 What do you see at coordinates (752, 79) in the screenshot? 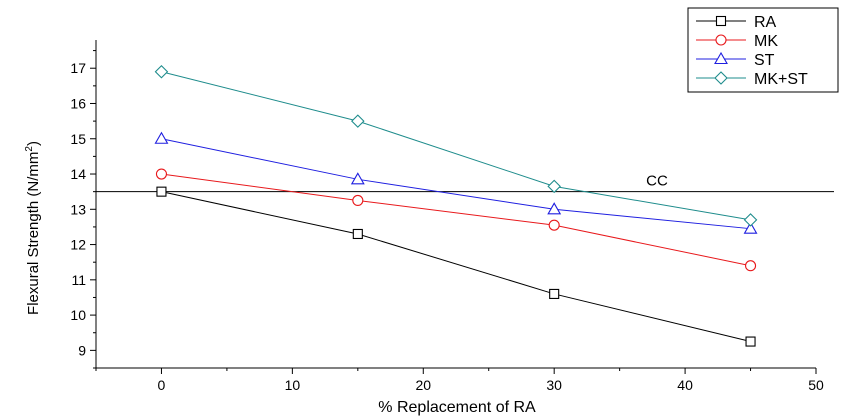
I see `legend-entry: MK+ST` at bounding box center [752, 79].